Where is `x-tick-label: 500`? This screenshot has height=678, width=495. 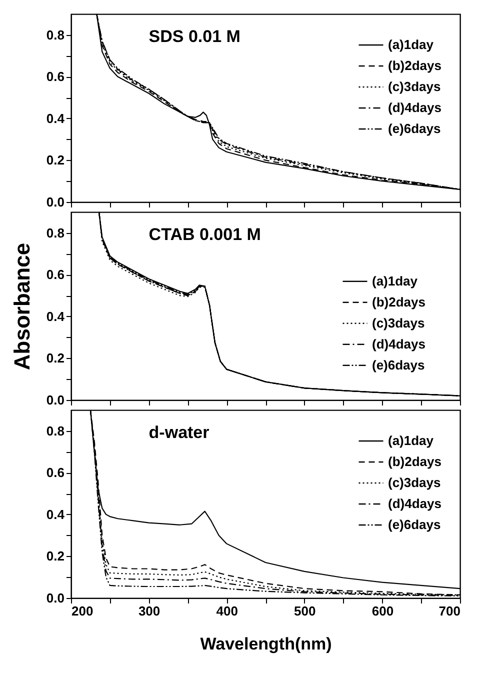 x-tick-label: 500 is located at coordinates (305, 611).